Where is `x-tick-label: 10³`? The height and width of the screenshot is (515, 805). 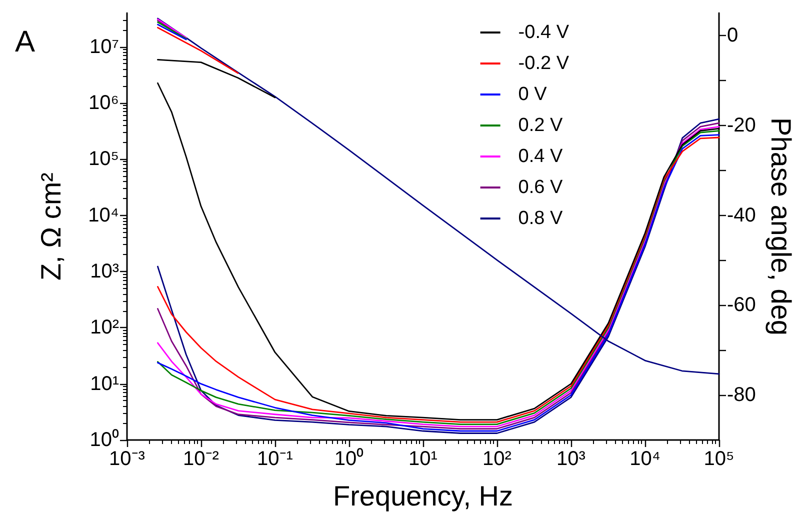 x-tick-label: 10³ is located at coordinates (571, 459).